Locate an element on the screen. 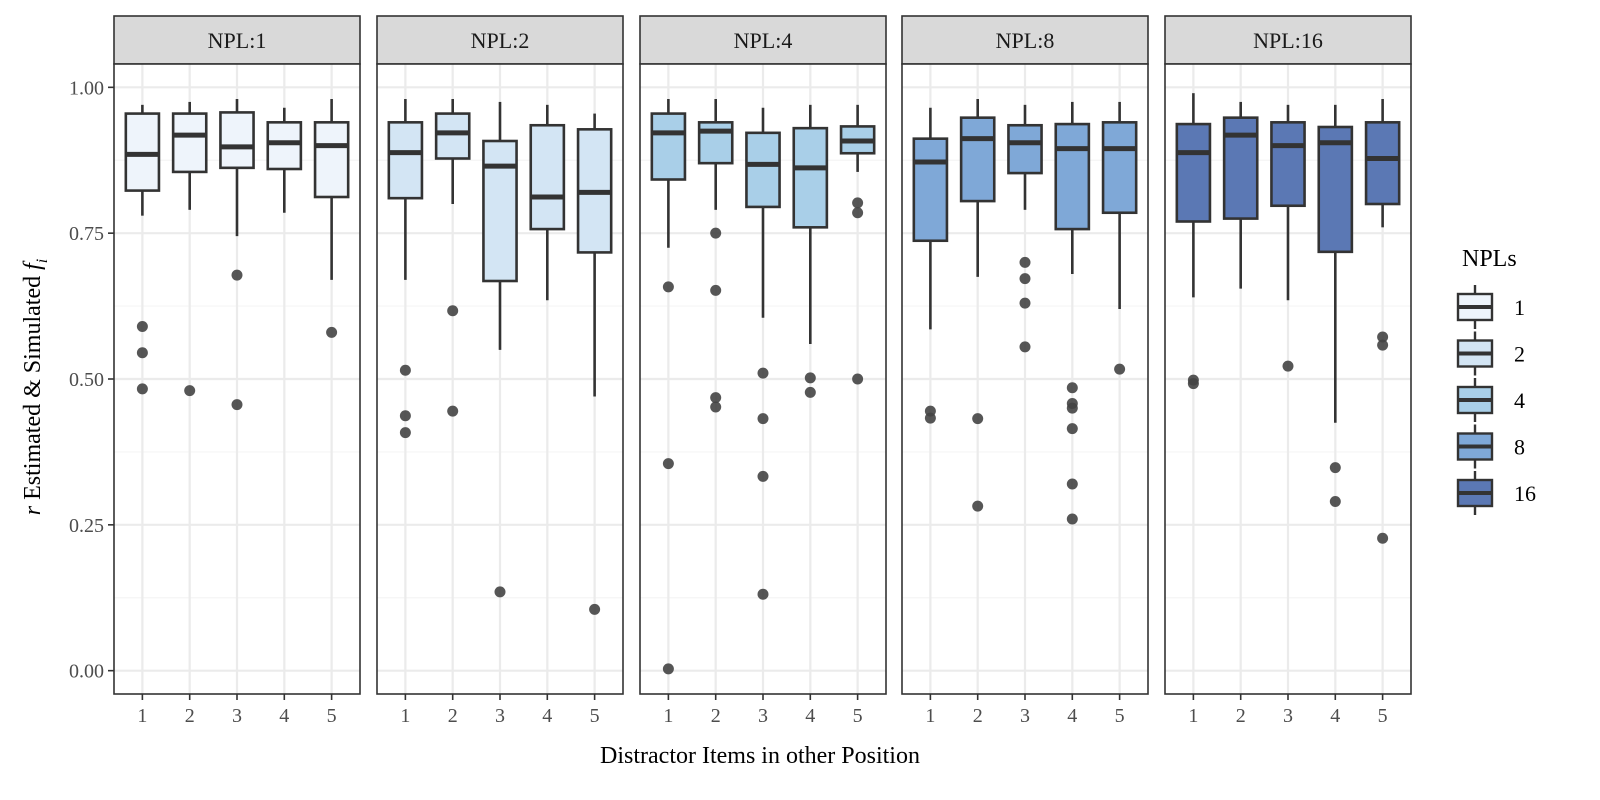 This screenshot has width=1600, height=800. legend: NPLs 1 2 4 8 16 is located at coordinates (1496, 380).